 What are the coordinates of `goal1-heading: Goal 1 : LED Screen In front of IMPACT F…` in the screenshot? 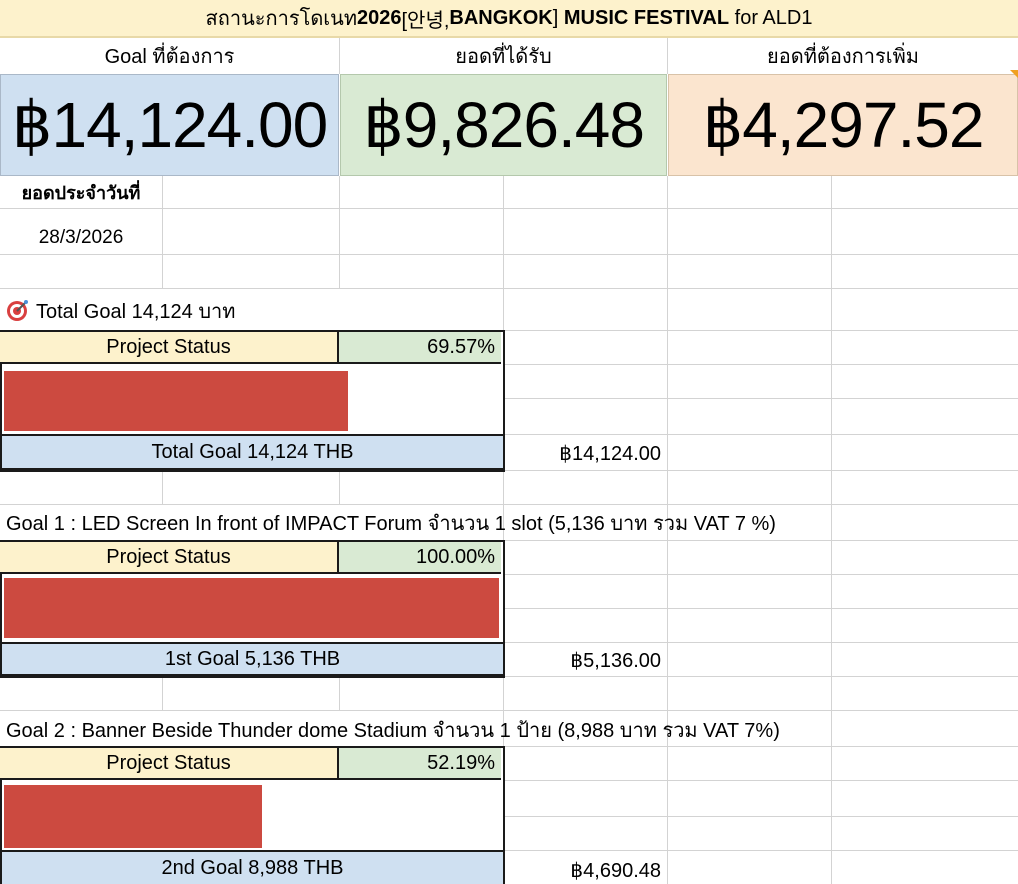 It's located at (391, 524).